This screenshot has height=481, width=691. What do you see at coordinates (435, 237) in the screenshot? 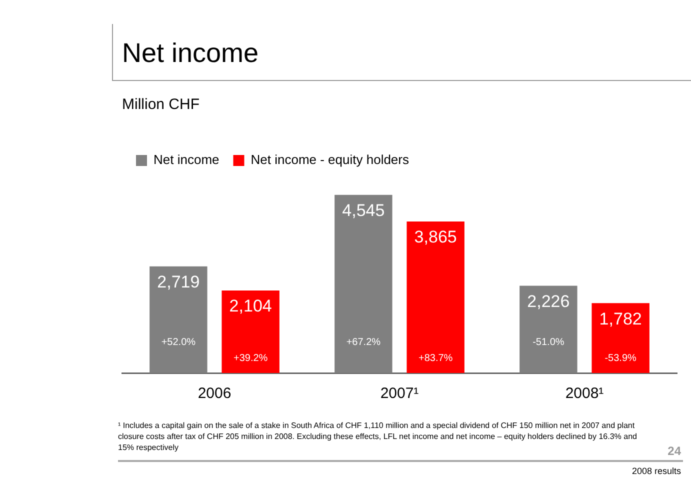
I see `data-label: 3,865` at bounding box center [435, 237].